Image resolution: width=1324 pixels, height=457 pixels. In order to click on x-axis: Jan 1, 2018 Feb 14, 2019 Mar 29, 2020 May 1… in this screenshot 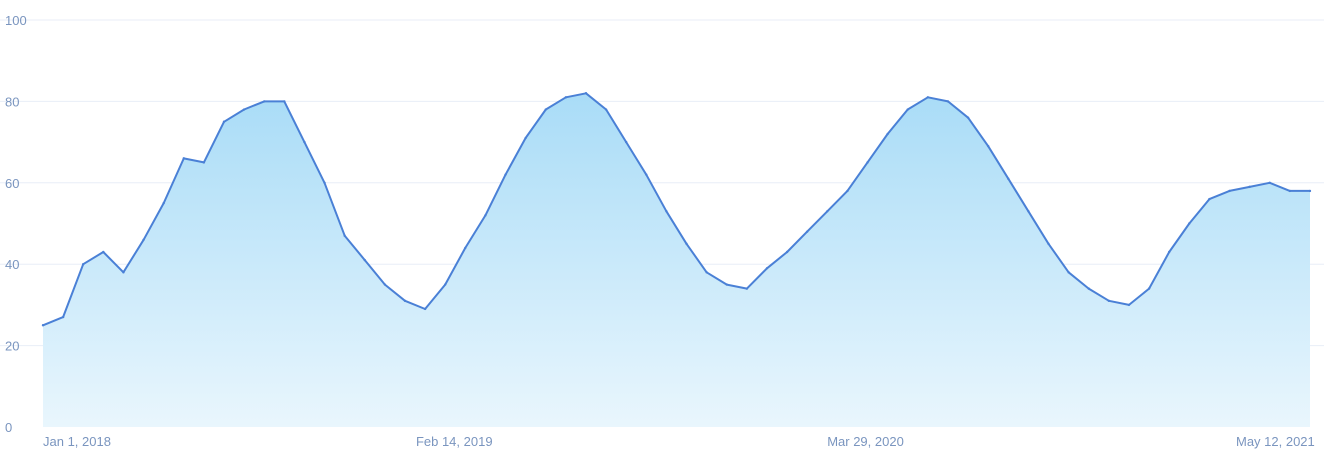, I will do `click(679, 441)`.